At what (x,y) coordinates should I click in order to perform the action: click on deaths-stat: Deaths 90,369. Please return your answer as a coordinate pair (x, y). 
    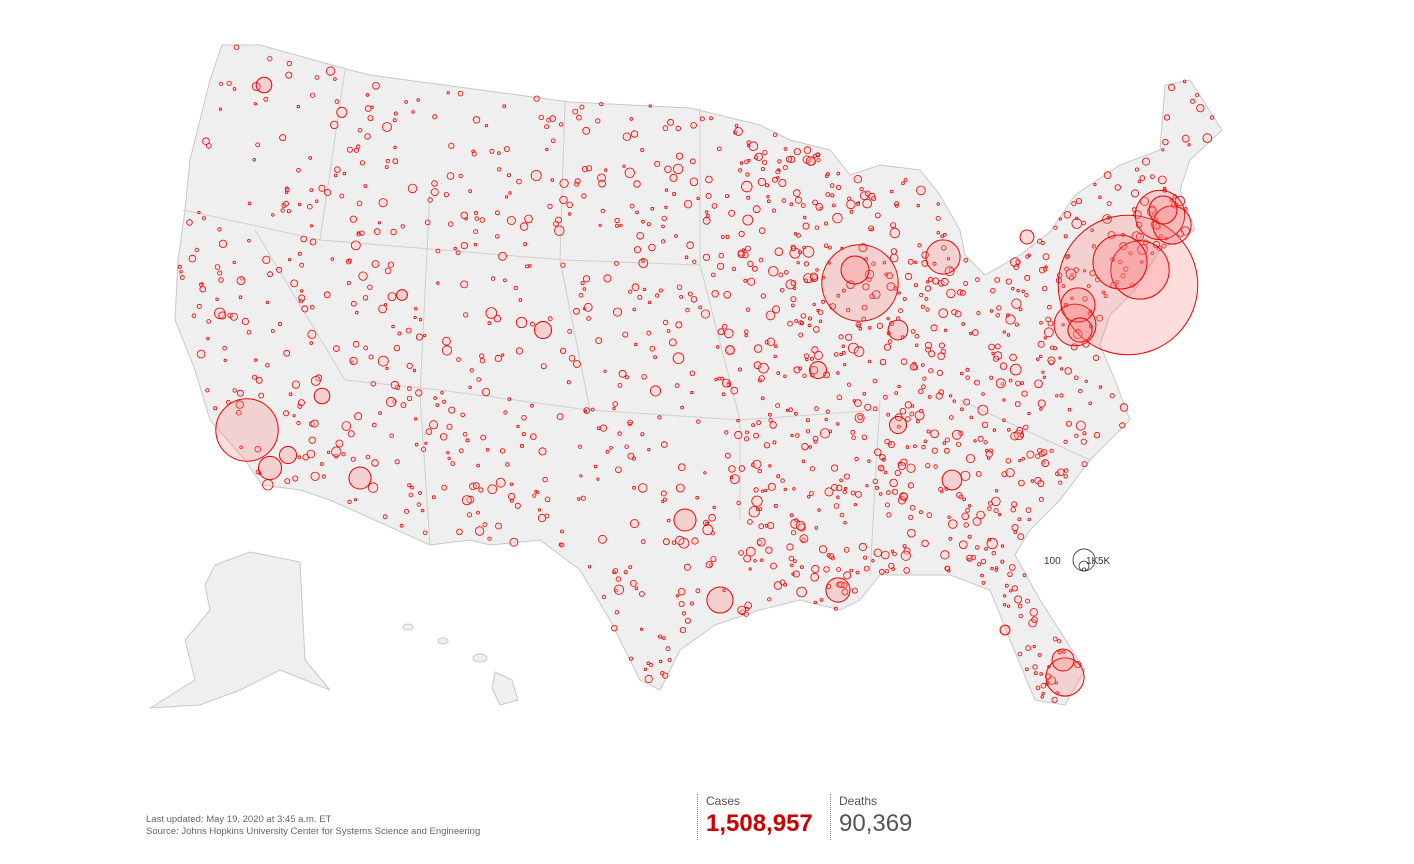
    Looking at the image, I should click on (871, 817).